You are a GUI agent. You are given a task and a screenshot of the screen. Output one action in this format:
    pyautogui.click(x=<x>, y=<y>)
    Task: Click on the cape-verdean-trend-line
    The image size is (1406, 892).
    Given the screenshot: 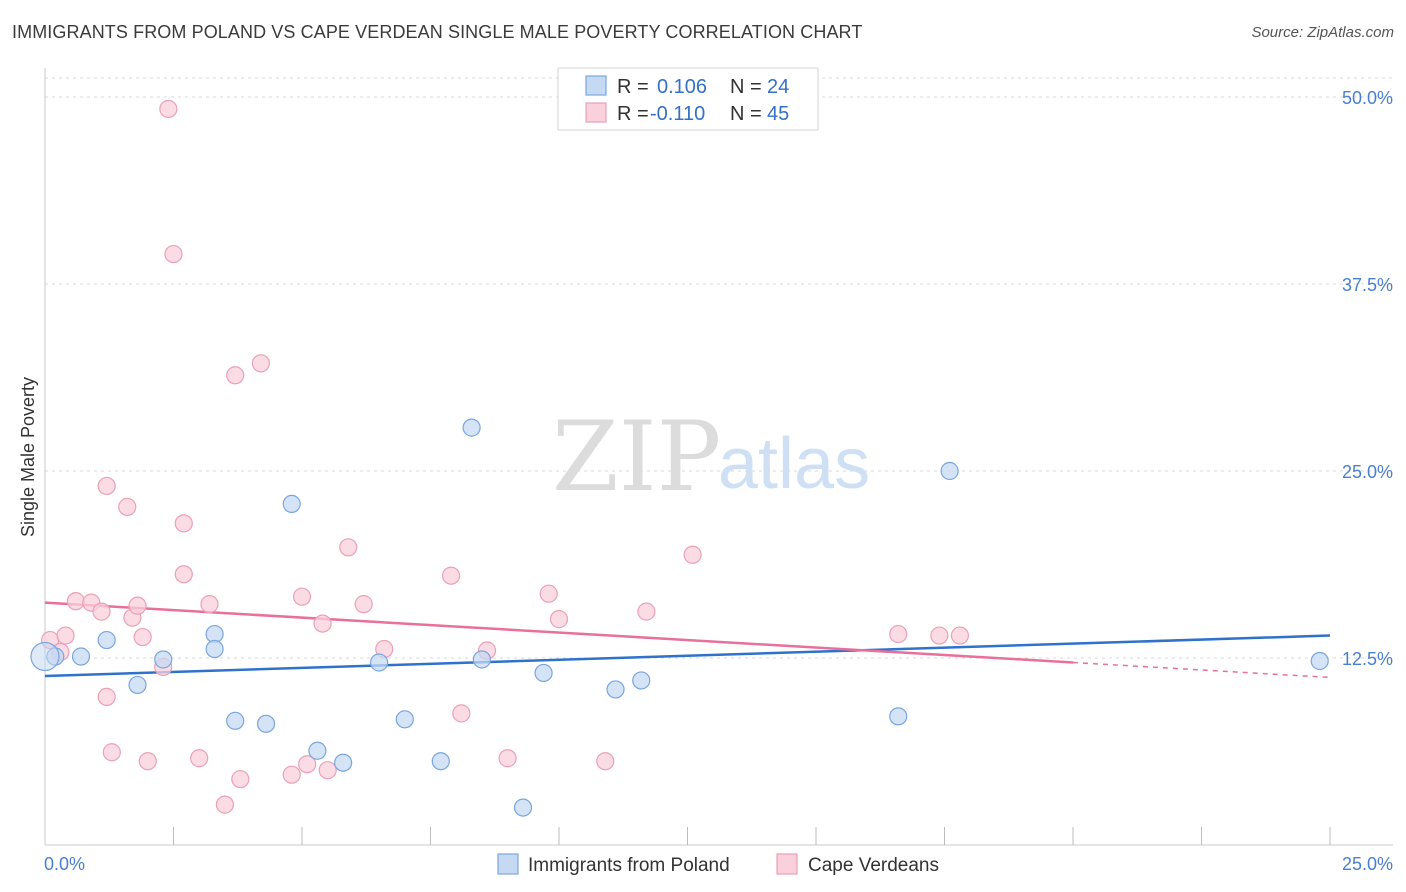 What is the action you would take?
    pyautogui.click(x=559, y=632)
    